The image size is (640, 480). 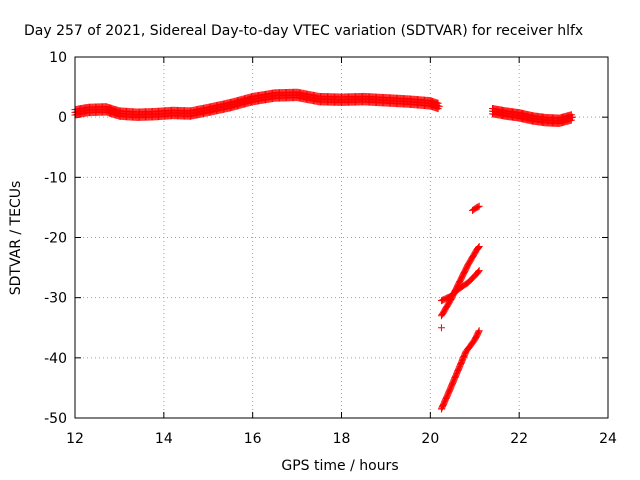 I want to click on x-tick-label: 14, so click(x=164, y=439).